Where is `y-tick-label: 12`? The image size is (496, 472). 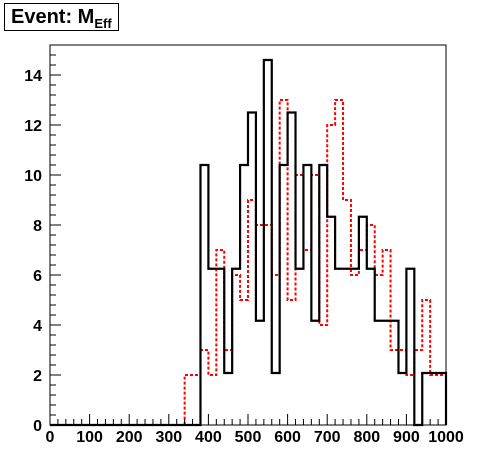
y-tick-label: 12 is located at coordinates (33, 126).